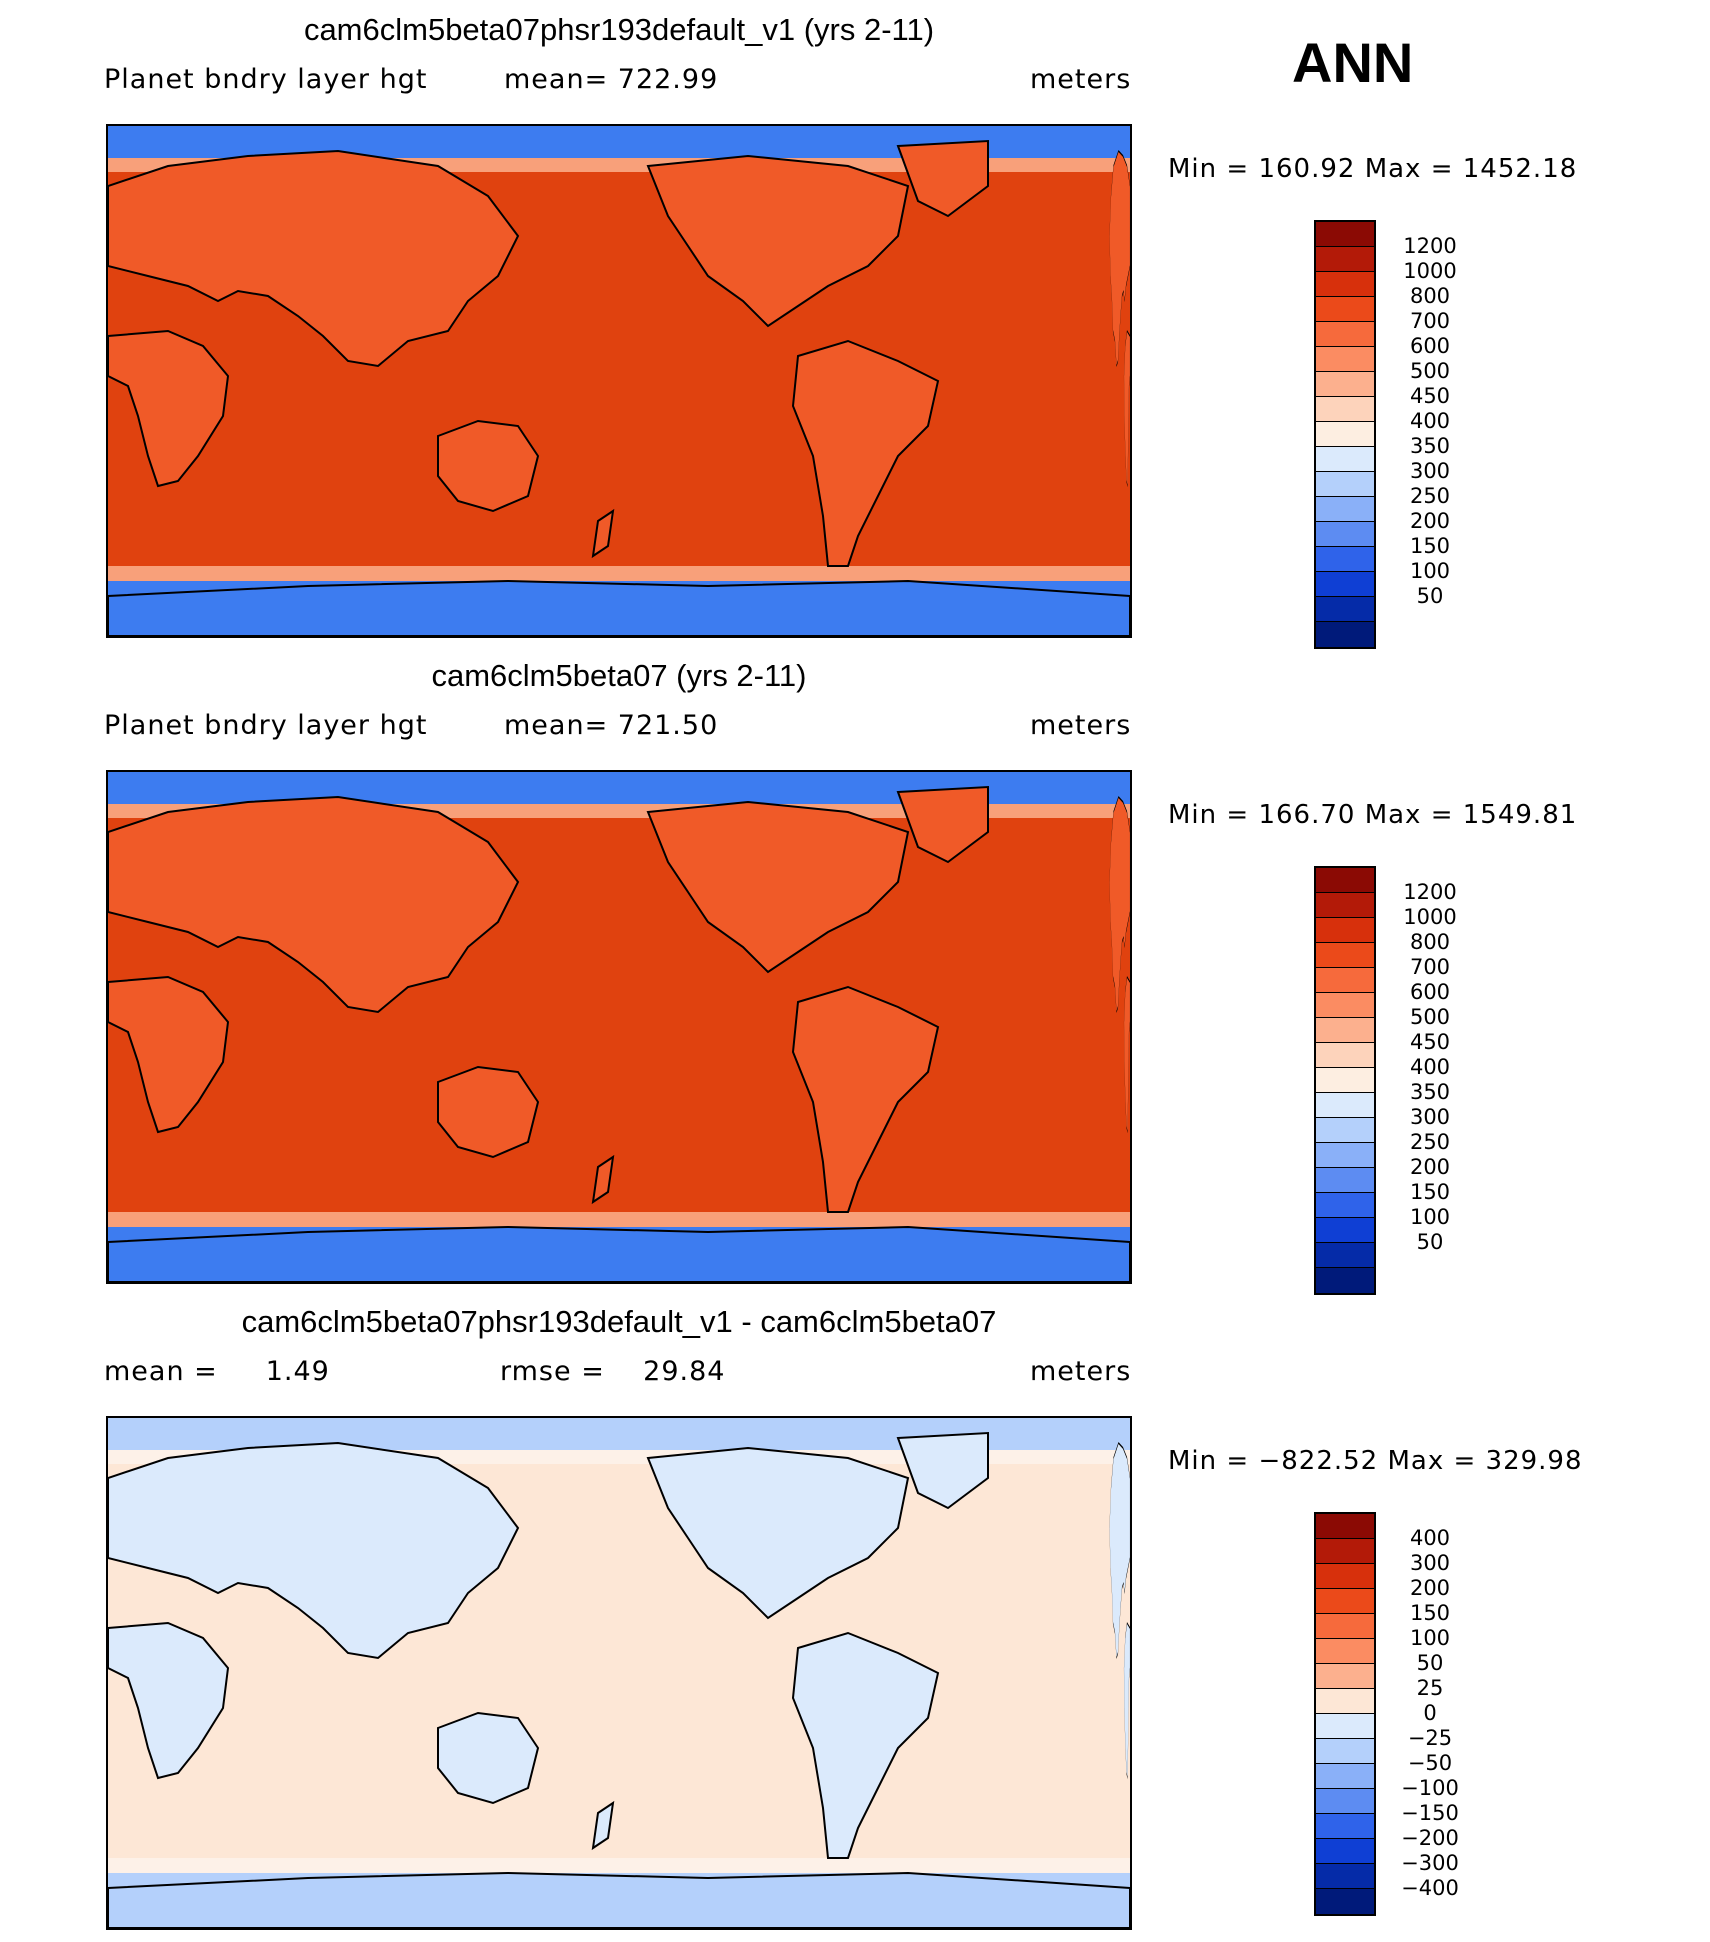 This screenshot has width=1710, height=1942. Describe the element at coordinates (1430, 1092) in the screenshot. I see `colorbar-tick-label: 350` at that location.